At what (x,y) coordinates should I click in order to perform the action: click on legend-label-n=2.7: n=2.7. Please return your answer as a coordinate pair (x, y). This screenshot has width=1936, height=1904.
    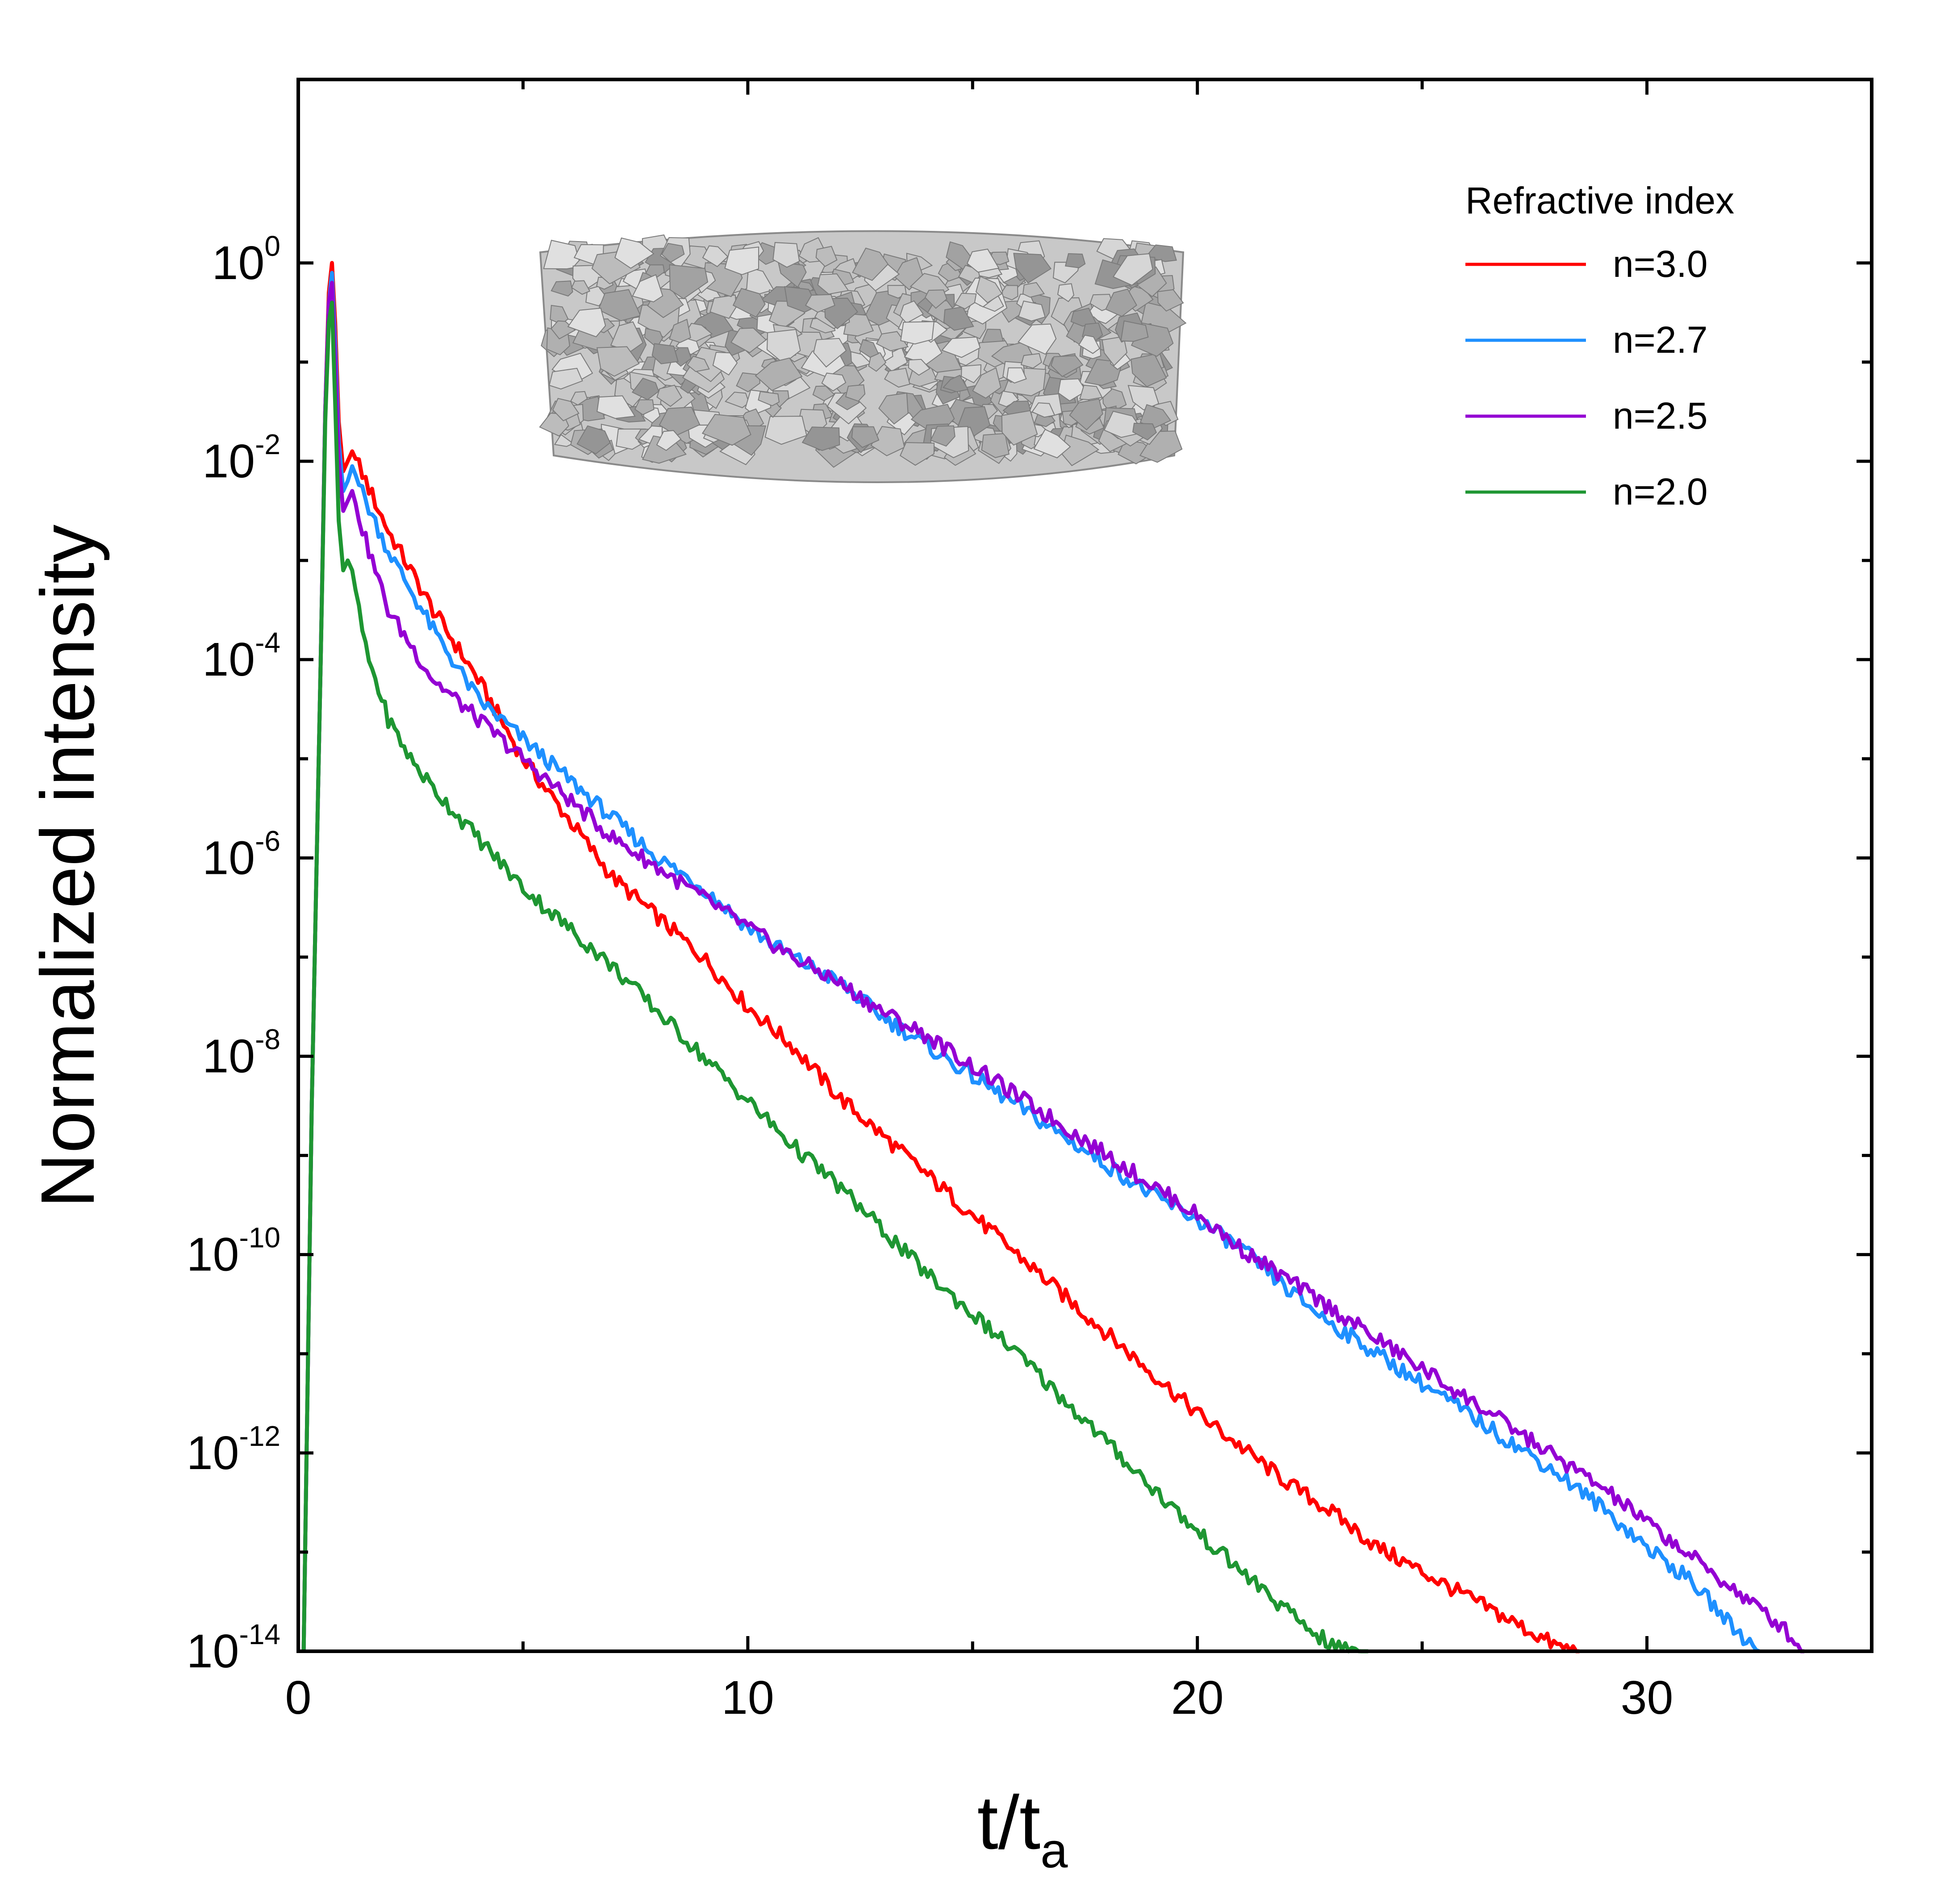
    Looking at the image, I should click on (1660, 340).